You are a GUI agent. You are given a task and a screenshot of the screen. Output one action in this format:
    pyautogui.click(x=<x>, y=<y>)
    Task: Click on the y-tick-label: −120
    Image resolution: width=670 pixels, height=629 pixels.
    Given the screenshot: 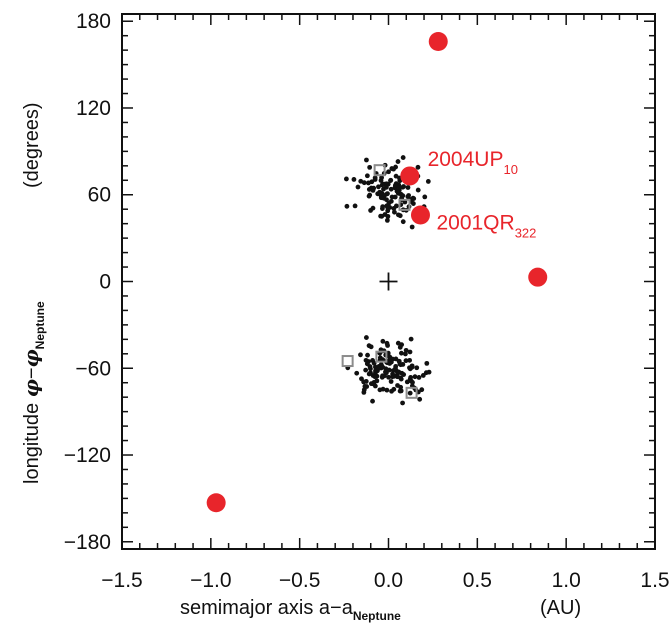 What is the action you would take?
    pyautogui.click(x=87, y=455)
    